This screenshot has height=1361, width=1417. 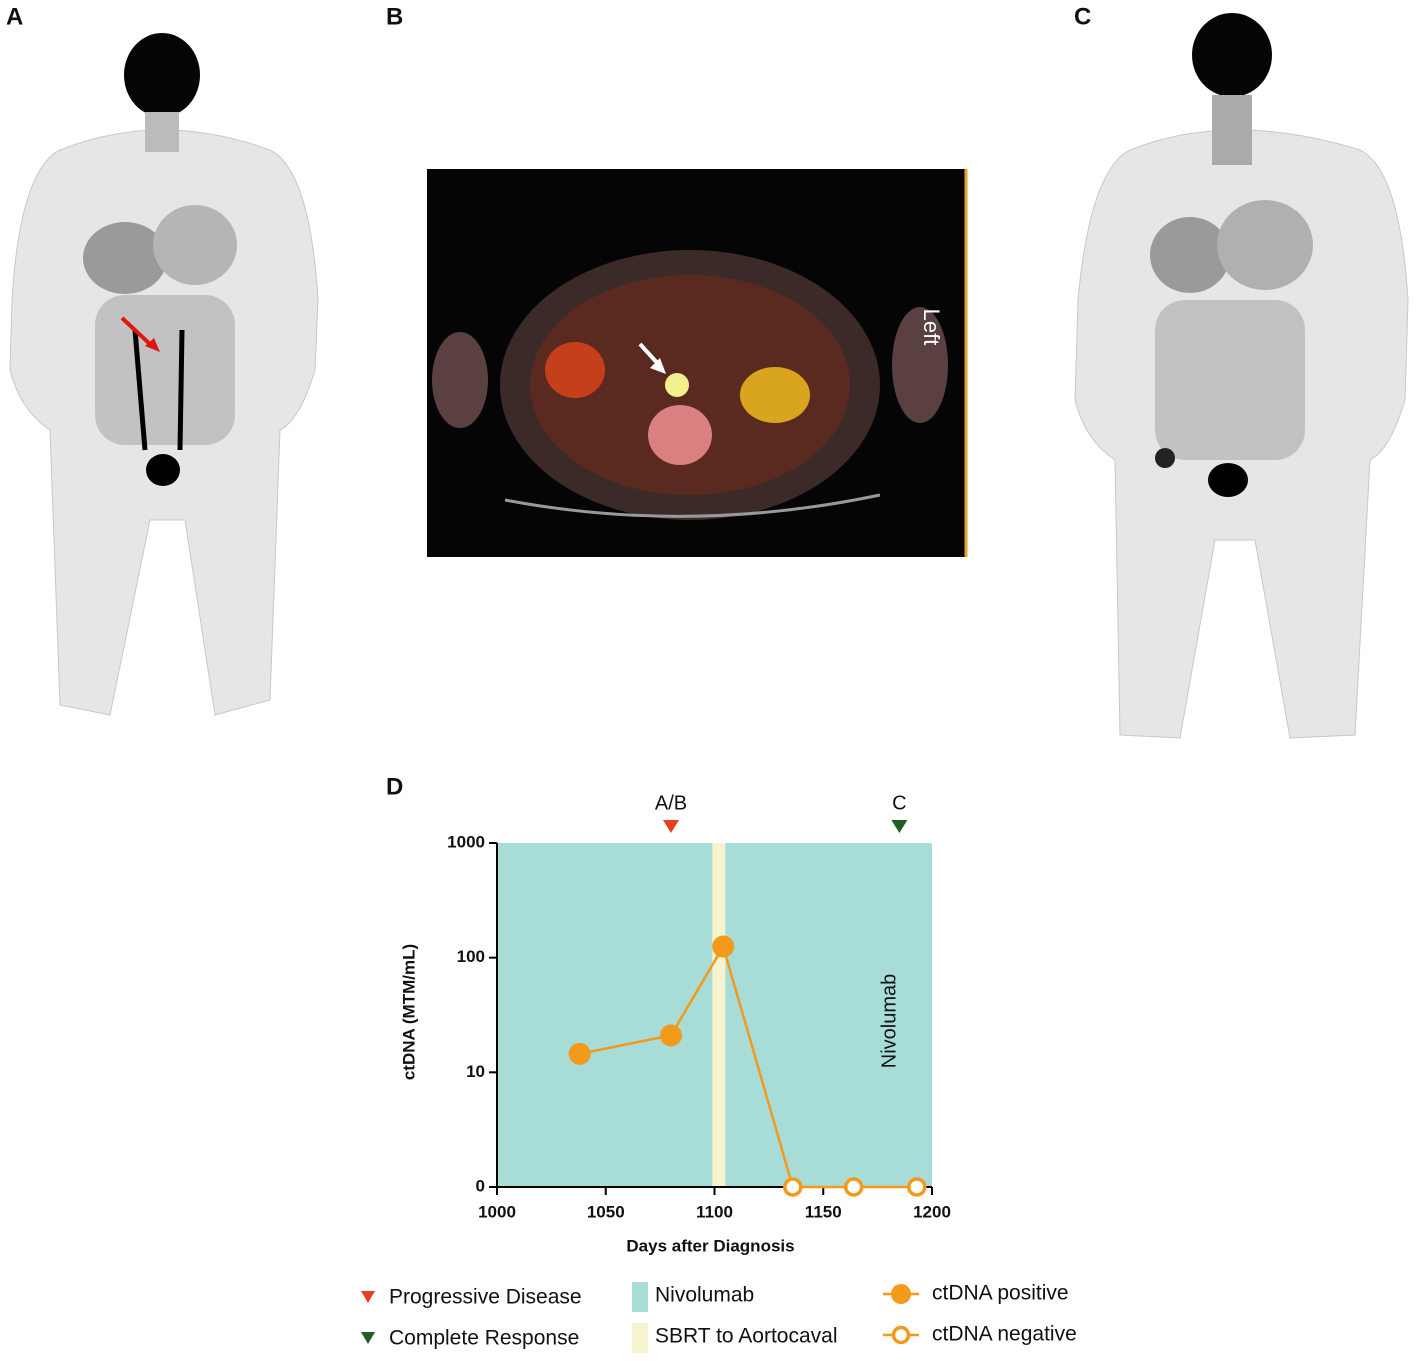 I want to click on y-tick-label: 10, so click(x=475, y=1071).